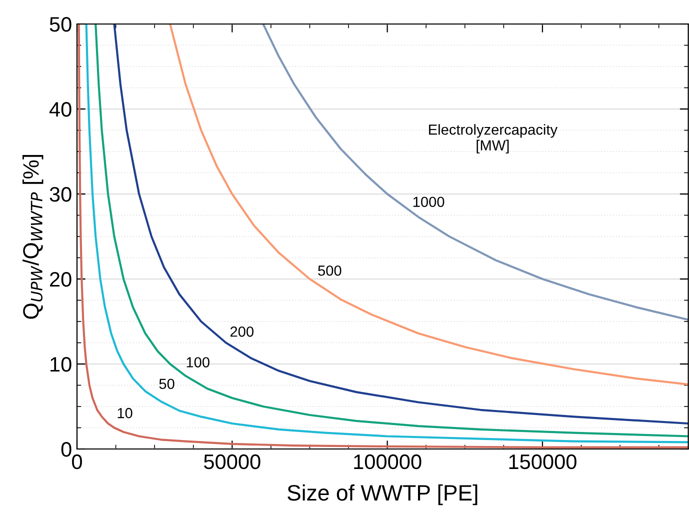  Describe the element at coordinates (60, 109) in the screenshot. I see `y-tick-label: 40` at that location.